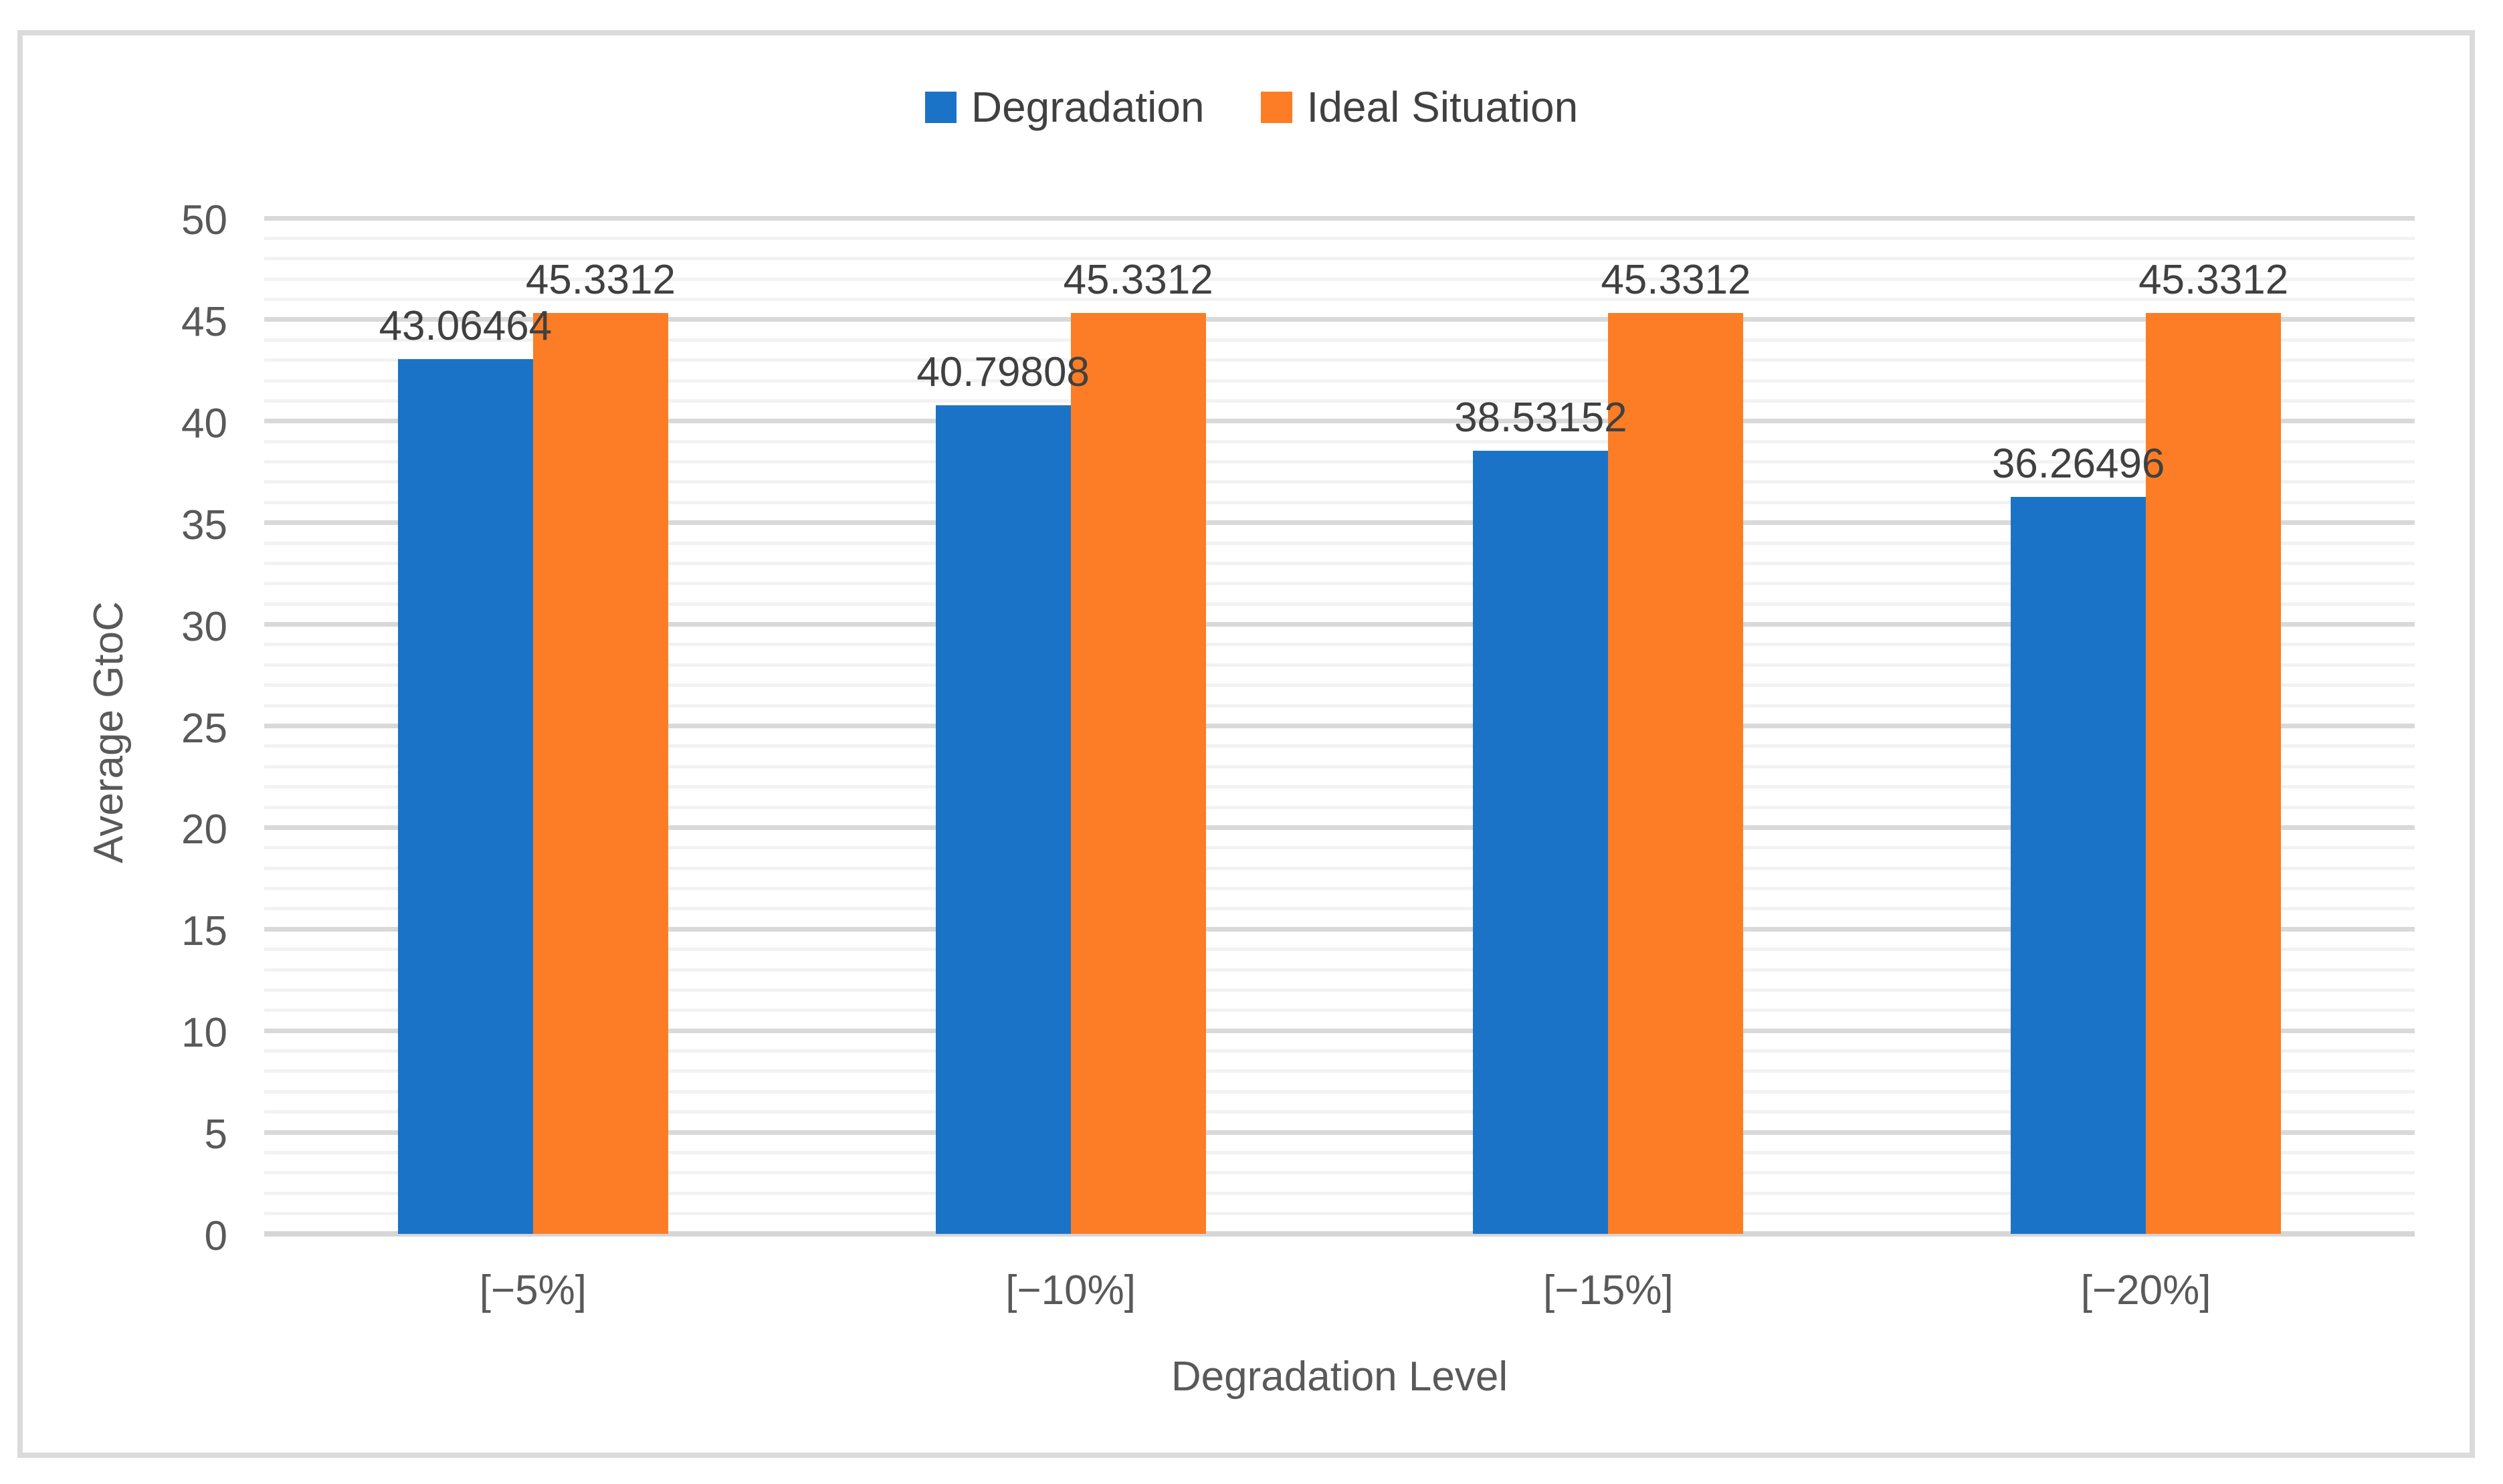  Describe the element at coordinates (204, 728) in the screenshot. I see `y-tick-label: 25` at that location.